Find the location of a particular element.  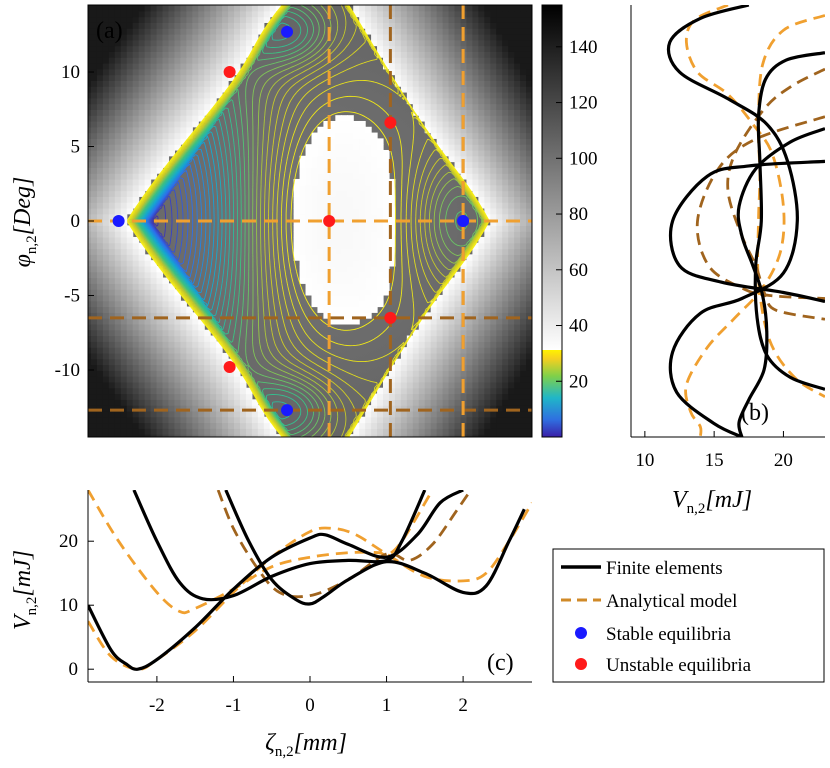

panel-c-background is located at coordinates (310, 586).